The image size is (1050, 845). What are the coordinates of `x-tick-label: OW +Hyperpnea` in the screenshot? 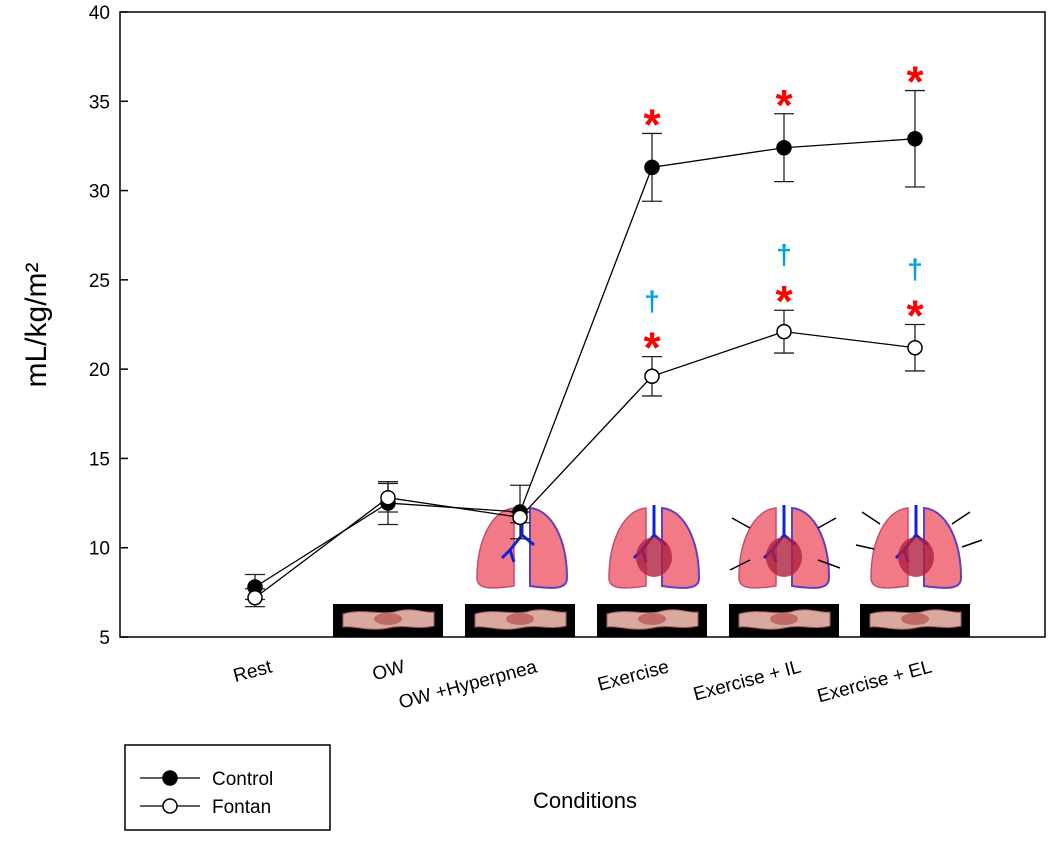 It's located at (468, 684).